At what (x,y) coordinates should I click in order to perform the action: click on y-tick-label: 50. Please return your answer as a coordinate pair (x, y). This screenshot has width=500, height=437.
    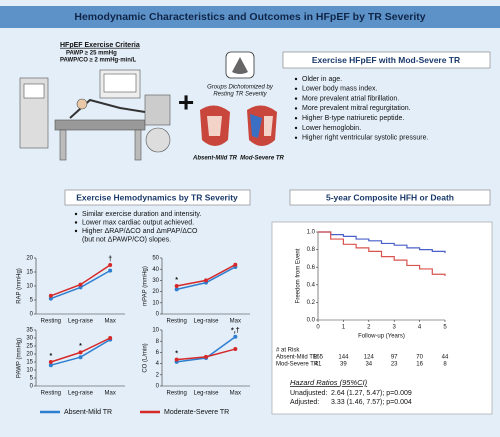
    Looking at the image, I should click on (155, 259).